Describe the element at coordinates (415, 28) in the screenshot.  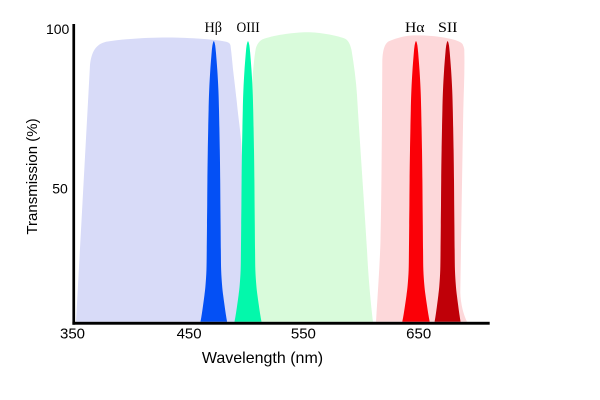
I see `svg-text: Hα` at that location.